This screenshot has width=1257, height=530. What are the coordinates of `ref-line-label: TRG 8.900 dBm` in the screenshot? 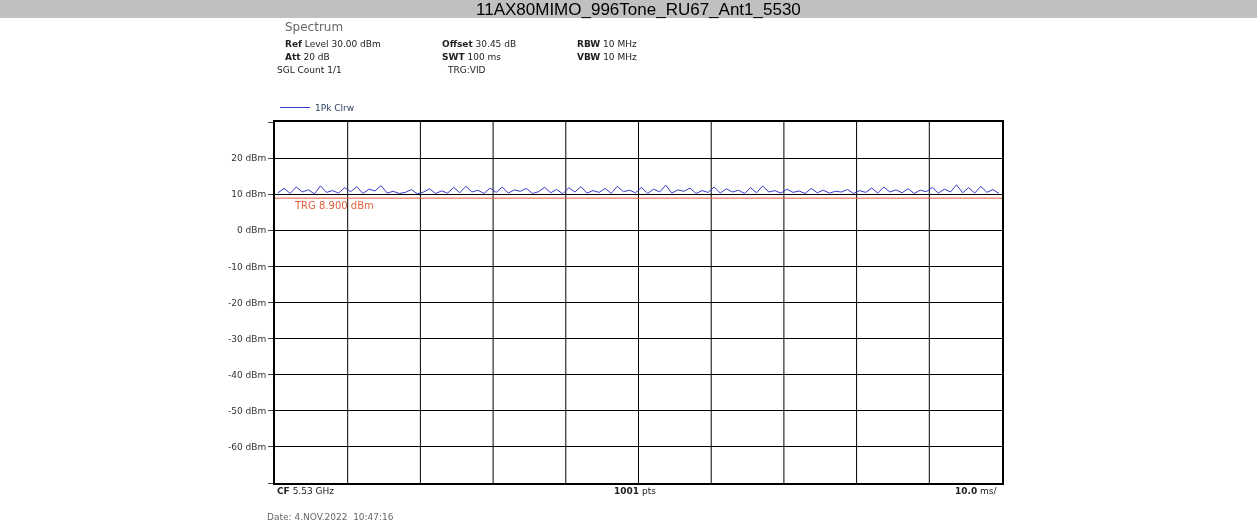 It's located at (334, 205).